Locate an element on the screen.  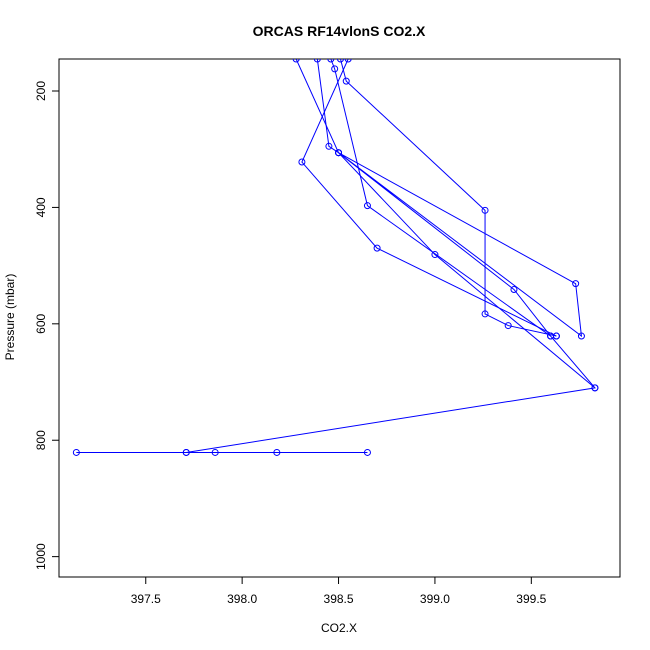
y-axis: 200 400 600 800 1000 is located at coordinates (46, 325).